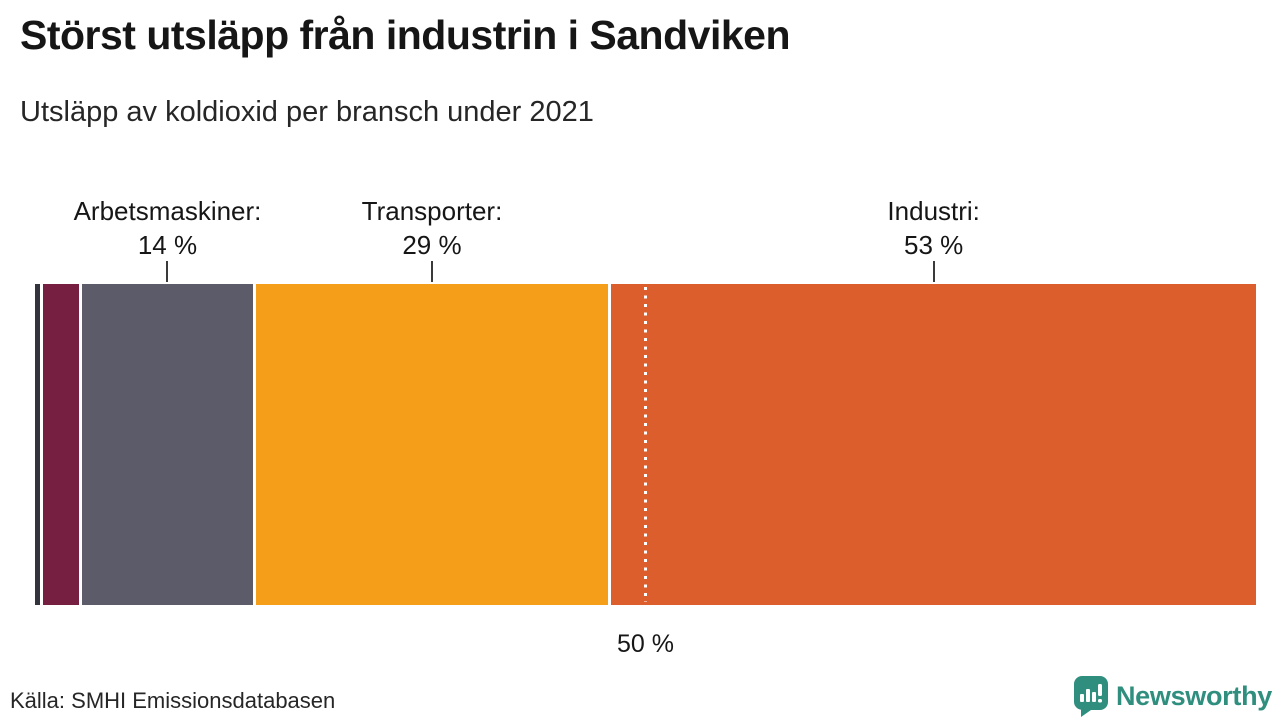 The image size is (1280, 720). Describe the element at coordinates (933, 211) in the screenshot. I see `callout-category-label: Industri:` at that location.